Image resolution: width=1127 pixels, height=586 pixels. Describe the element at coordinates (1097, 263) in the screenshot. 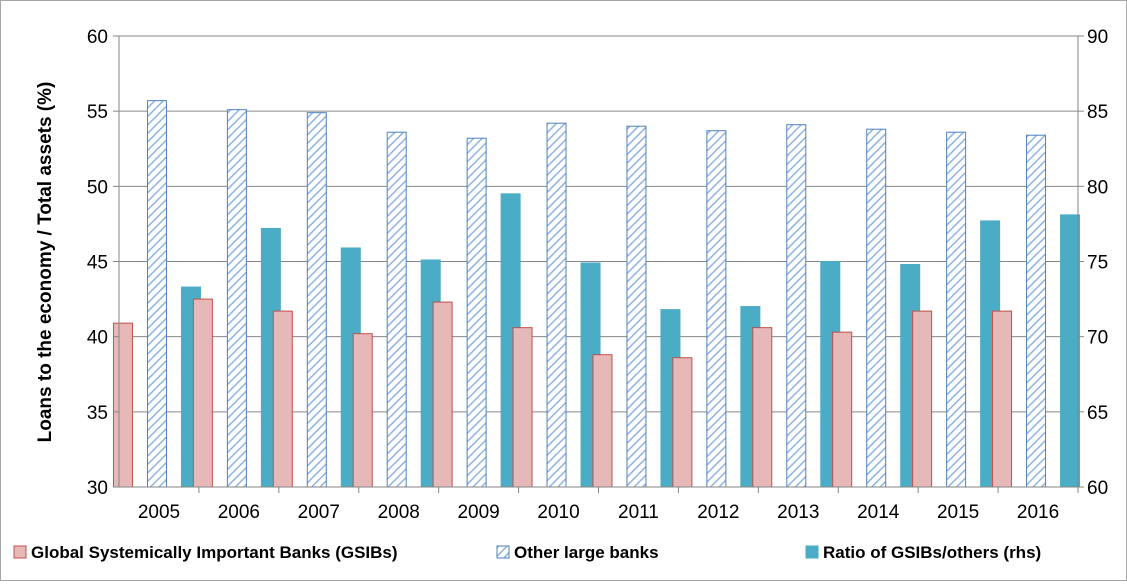

I see `y2-tick-label: 75` at that location.